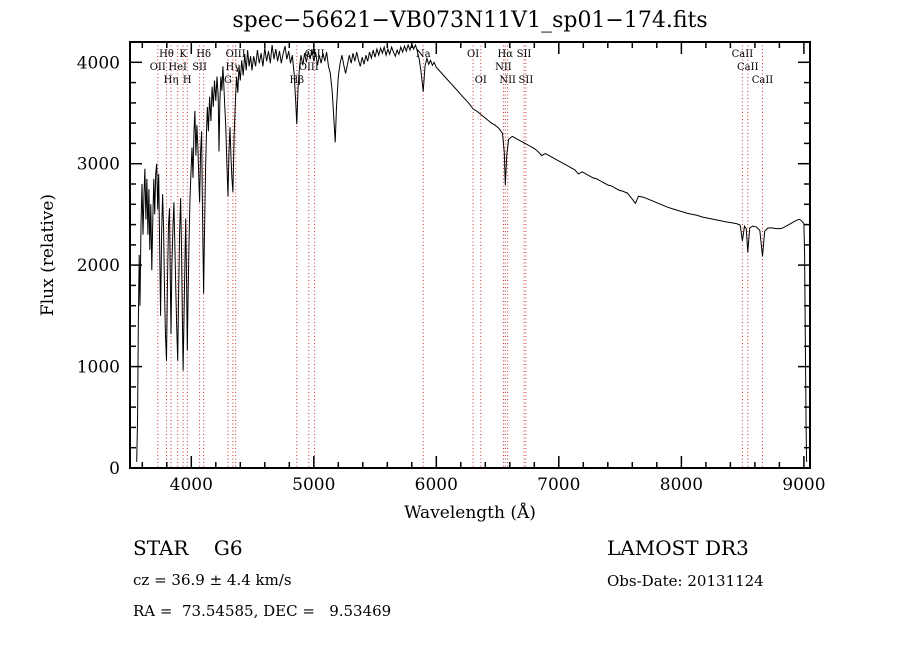  Describe the element at coordinates (212, 580) in the screenshot. I see `radial-velocity-text: cz = 36.9 ± 4.4 km/s` at that location.